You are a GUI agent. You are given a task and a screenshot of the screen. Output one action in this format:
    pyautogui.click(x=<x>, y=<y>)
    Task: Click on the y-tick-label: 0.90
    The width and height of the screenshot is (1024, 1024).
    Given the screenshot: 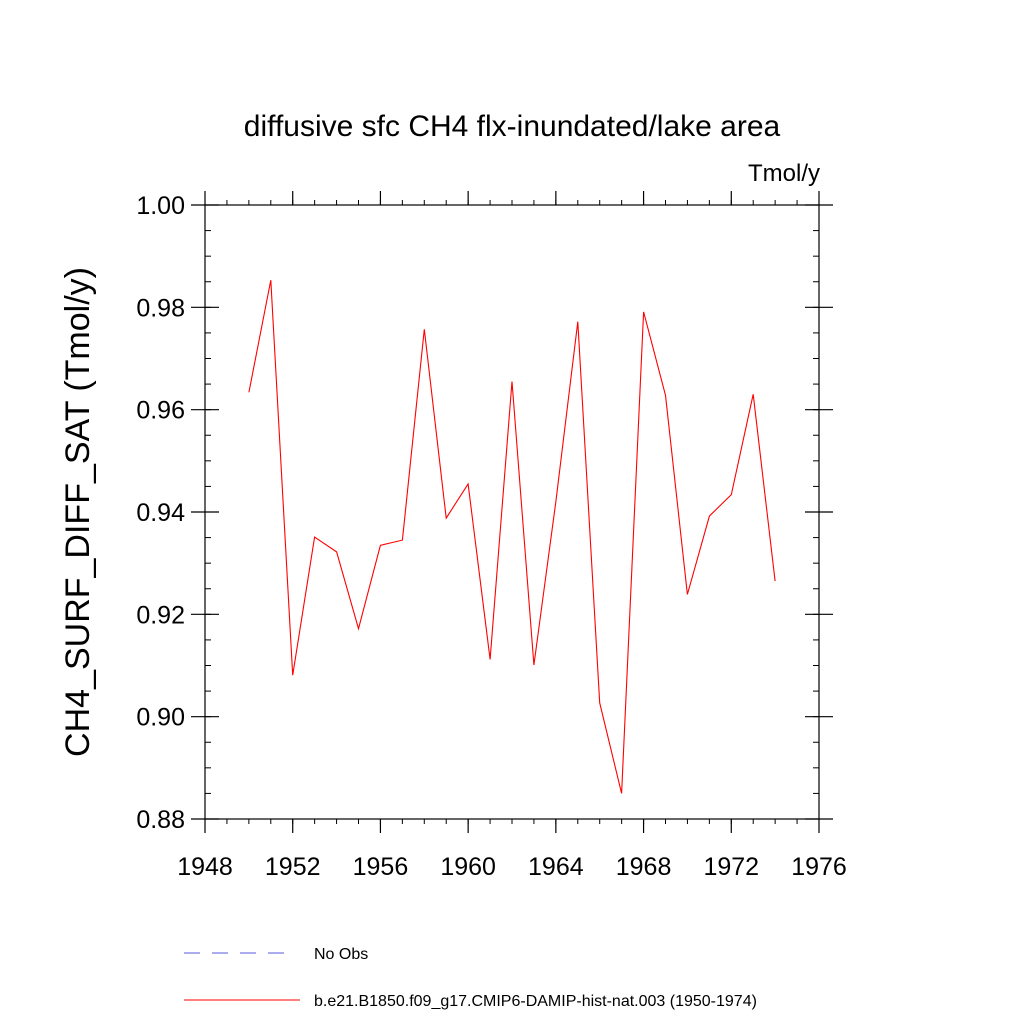 What is the action you would take?
    pyautogui.click(x=160, y=718)
    